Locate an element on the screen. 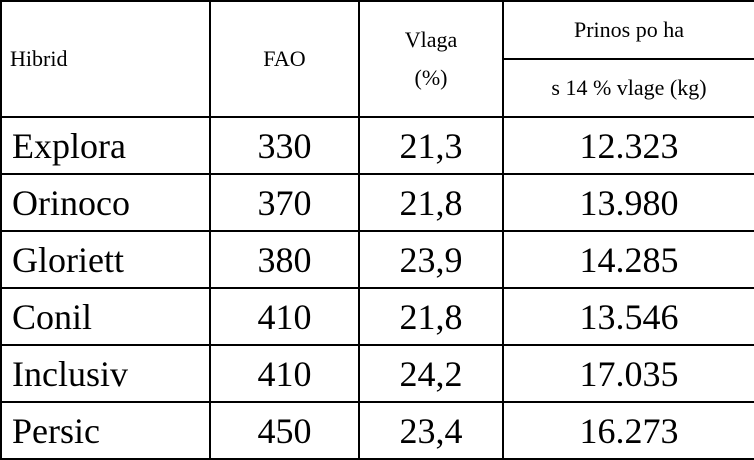 This screenshot has width=754, height=460. table-row: Inclusiv 410 24,2 17.035 is located at coordinates (377, 373).